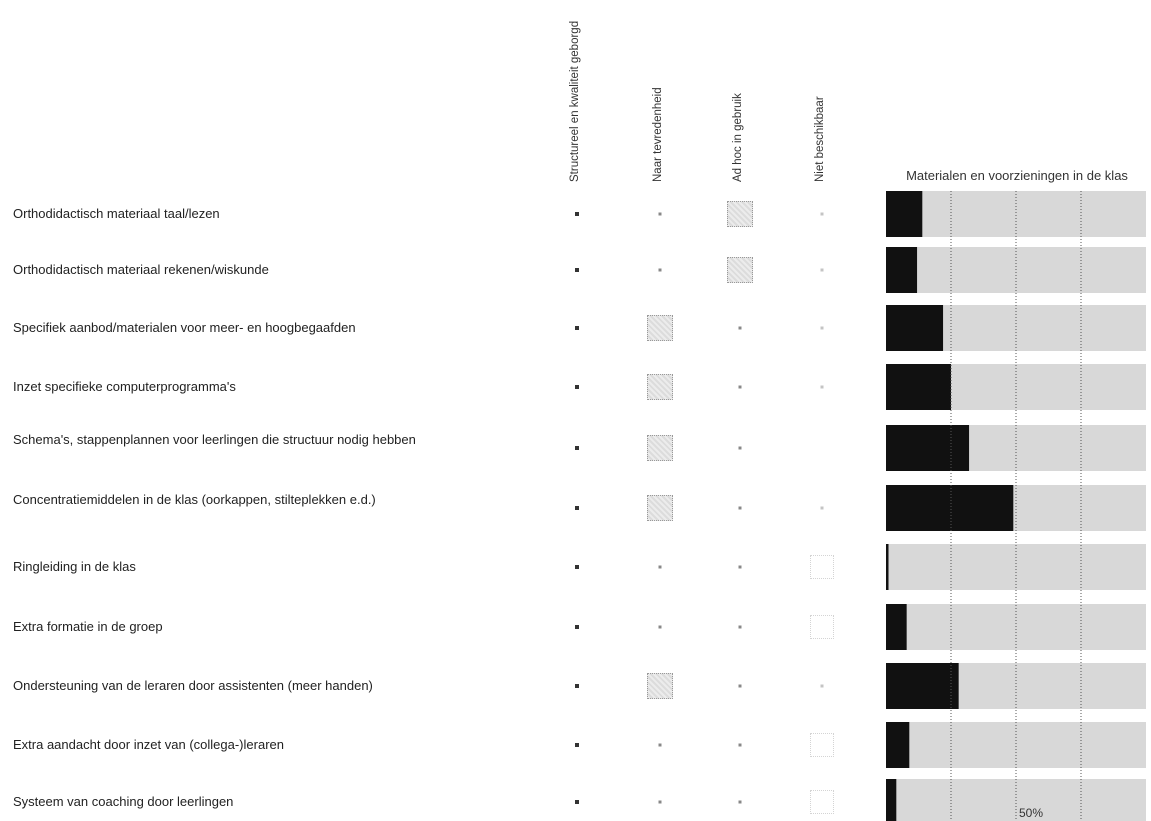  What do you see at coordinates (74, 566) in the screenshot?
I see `row-label: Ringleiding in de klas` at bounding box center [74, 566].